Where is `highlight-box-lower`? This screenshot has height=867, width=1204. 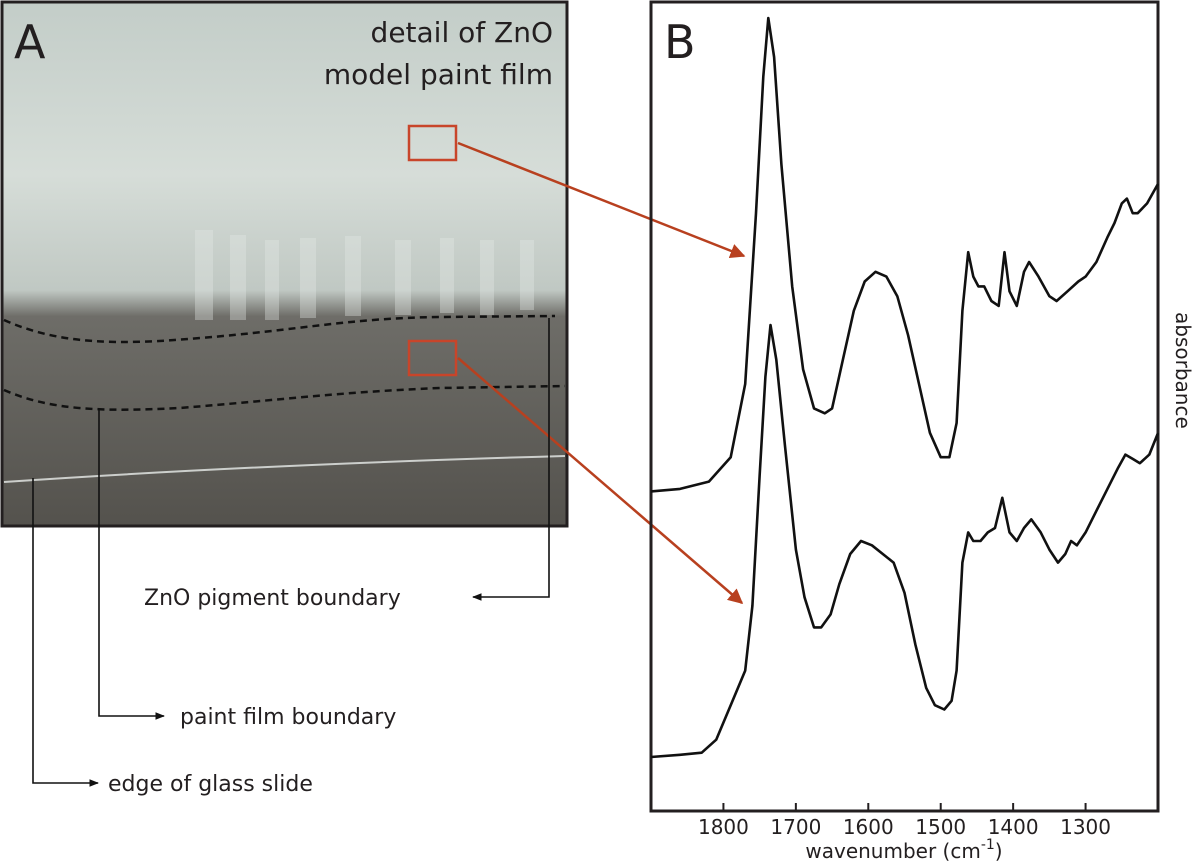
highlight-box-lower is located at coordinates (432, 358).